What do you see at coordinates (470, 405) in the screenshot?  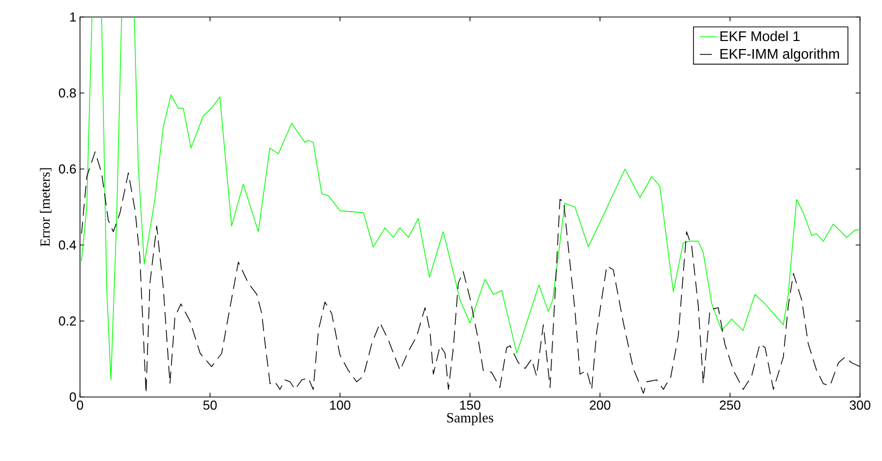 I see `x-tick-label: 150` at bounding box center [470, 405].